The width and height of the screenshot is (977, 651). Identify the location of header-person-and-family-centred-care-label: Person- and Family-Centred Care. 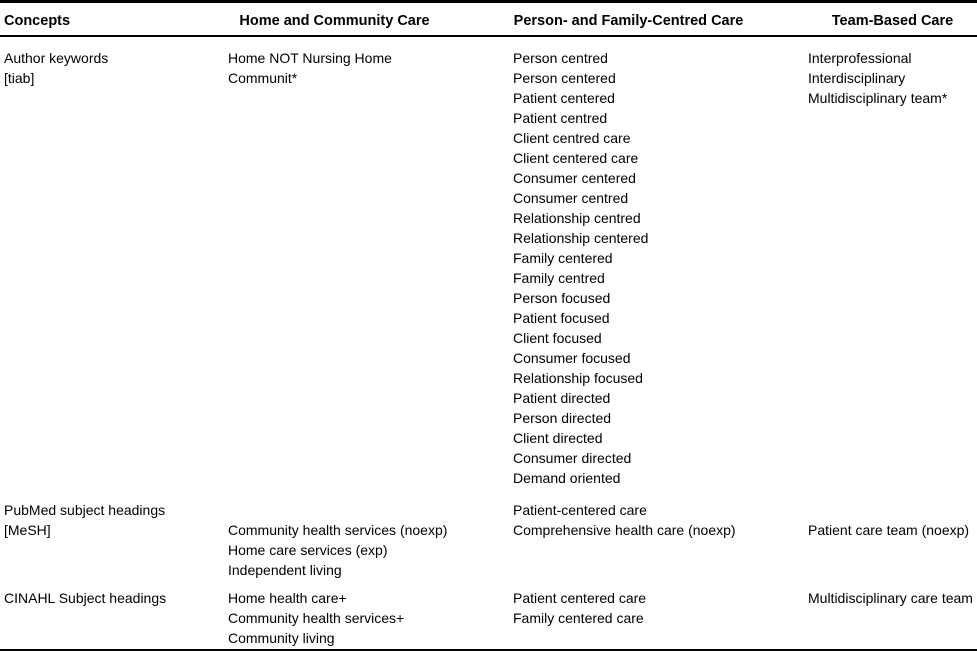
(628, 21).